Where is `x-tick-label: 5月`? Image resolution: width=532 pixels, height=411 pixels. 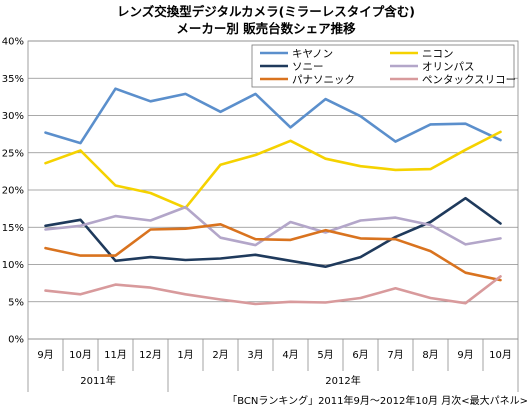 x-tick-label: 5月 is located at coordinates (325, 355).